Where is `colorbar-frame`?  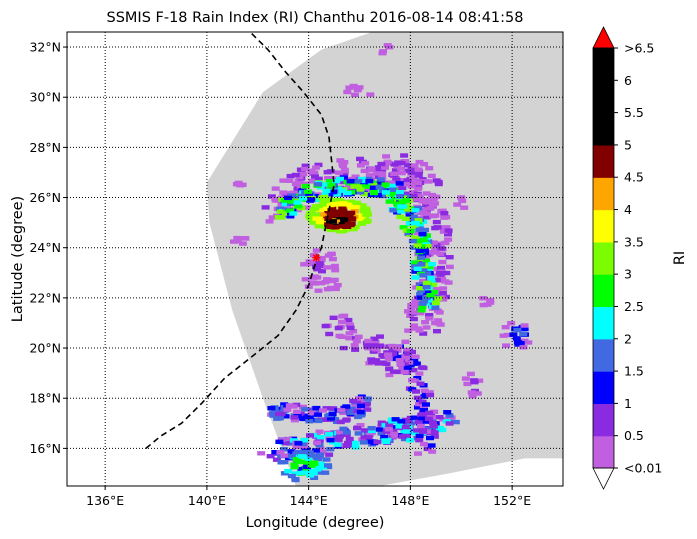 colorbar-frame is located at coordinates (603, 258).